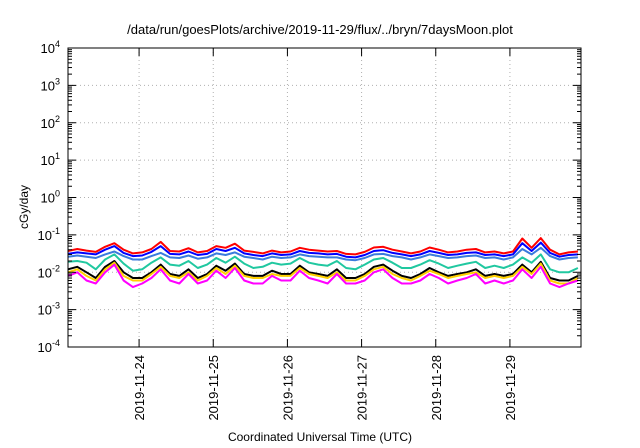 The width and height of the screenshot is (640, 448). What do you see at coordinates (50, 197) in the screenshot?
I see `y-tick-label: 10⁰` at bounding box center [50, 197].